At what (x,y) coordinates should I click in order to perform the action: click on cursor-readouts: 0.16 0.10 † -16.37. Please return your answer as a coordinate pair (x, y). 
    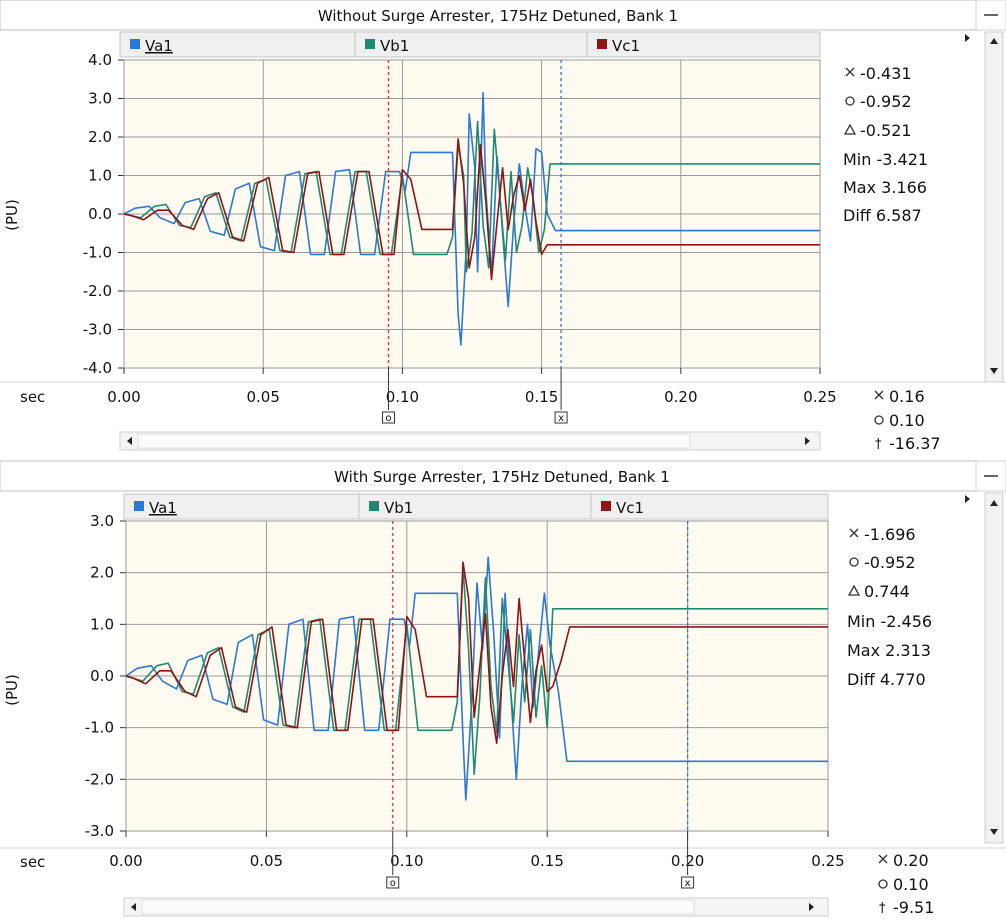
    Looking at the image, I should click on (907, 420).